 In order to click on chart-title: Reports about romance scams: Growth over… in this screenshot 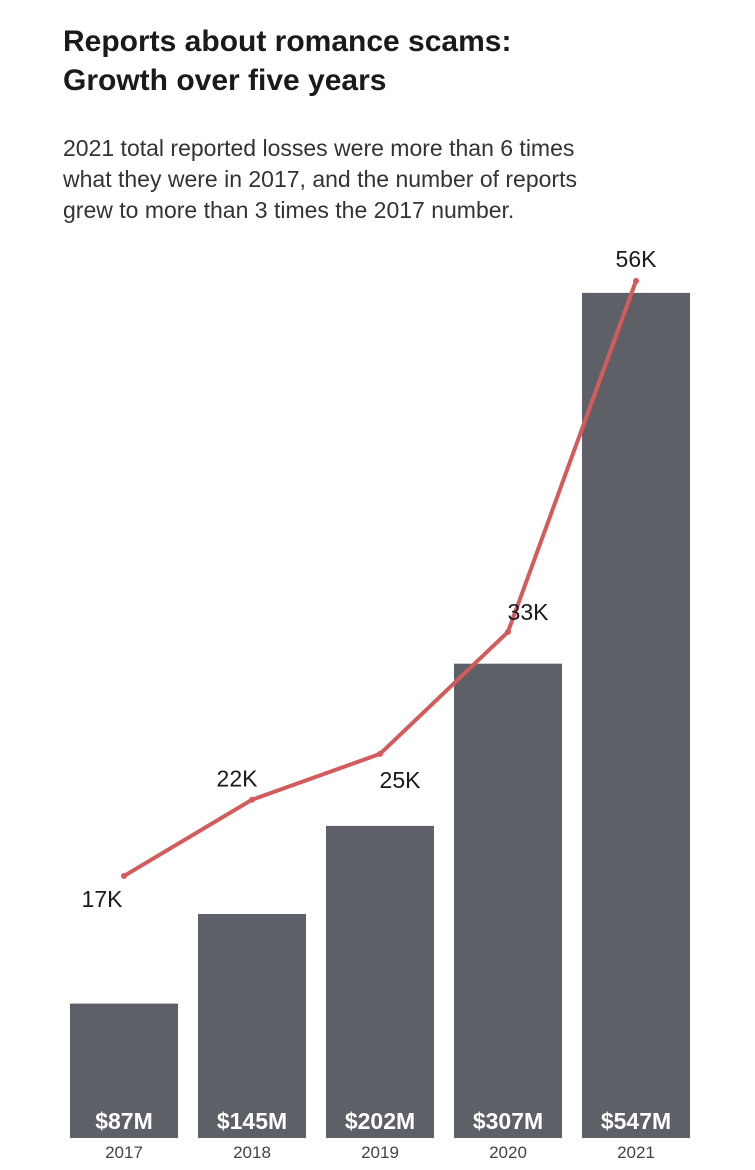, I will do `click(393, 61)`.